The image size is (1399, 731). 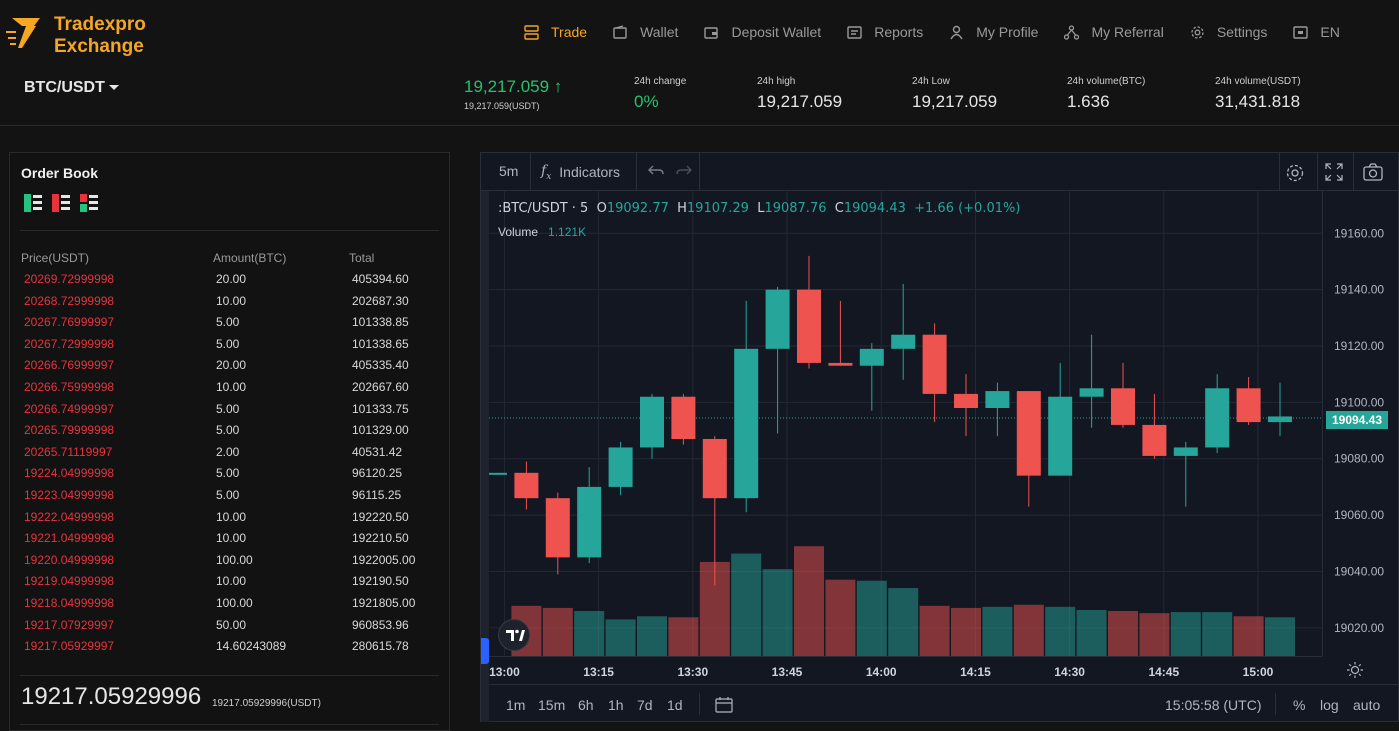 I want to click on order-total: 96115.25, so click(x=377, y=495).